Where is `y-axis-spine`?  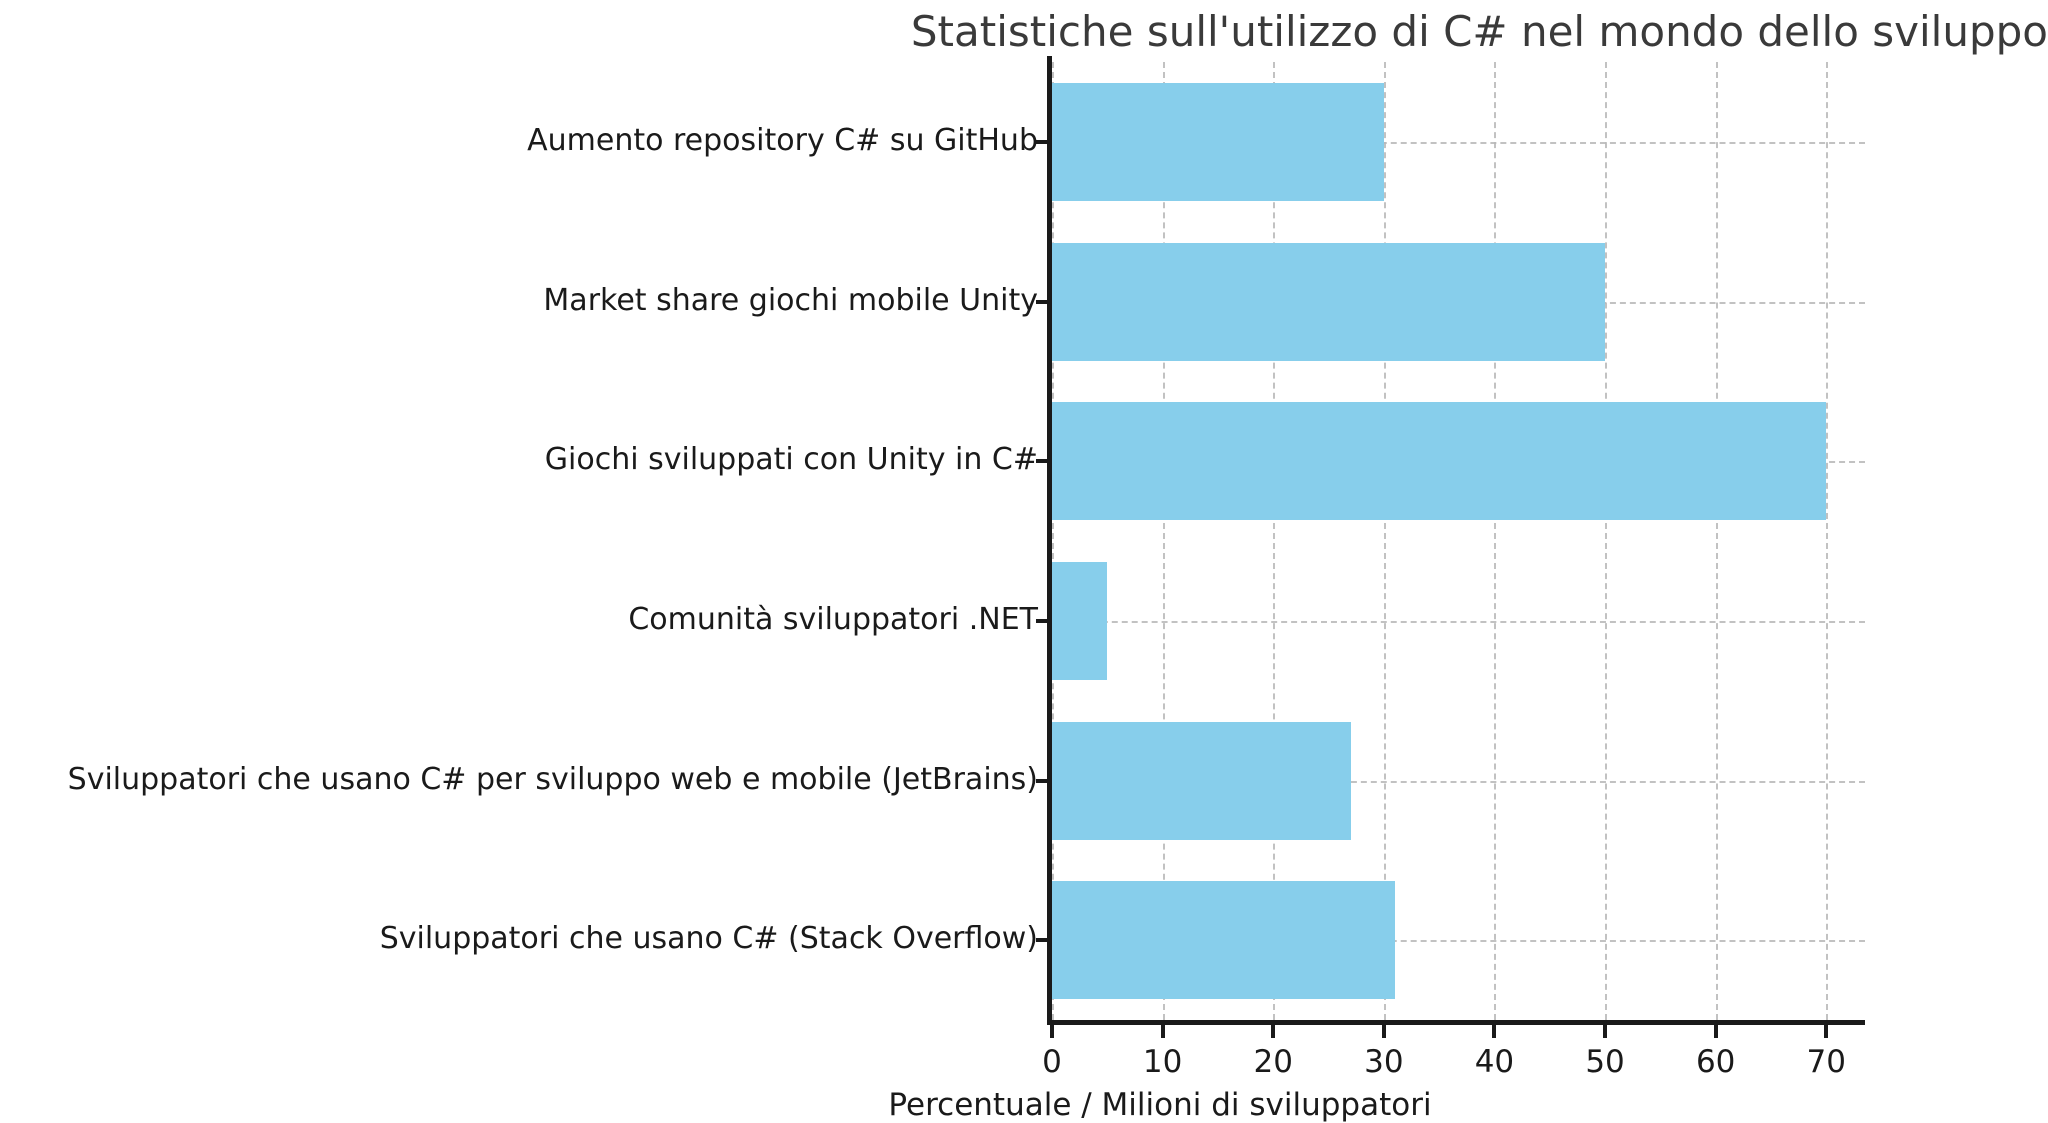 y-axis-spine is located at coordinates (1049, 540).